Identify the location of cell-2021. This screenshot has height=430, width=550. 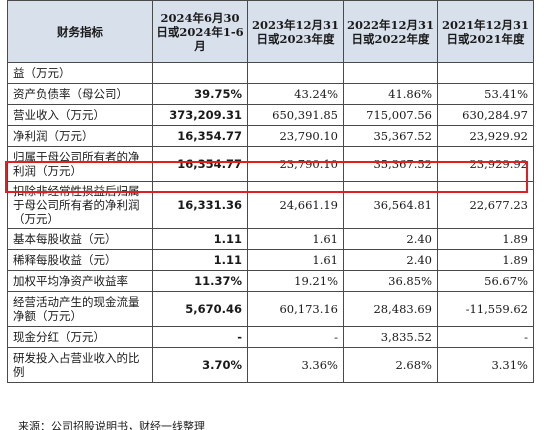
(485, 73).